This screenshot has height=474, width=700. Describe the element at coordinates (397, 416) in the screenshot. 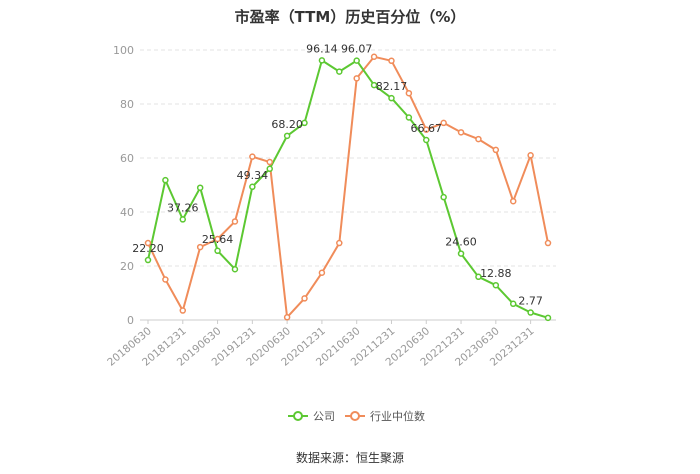

I see `legend-label: 行业中位数` at that location.